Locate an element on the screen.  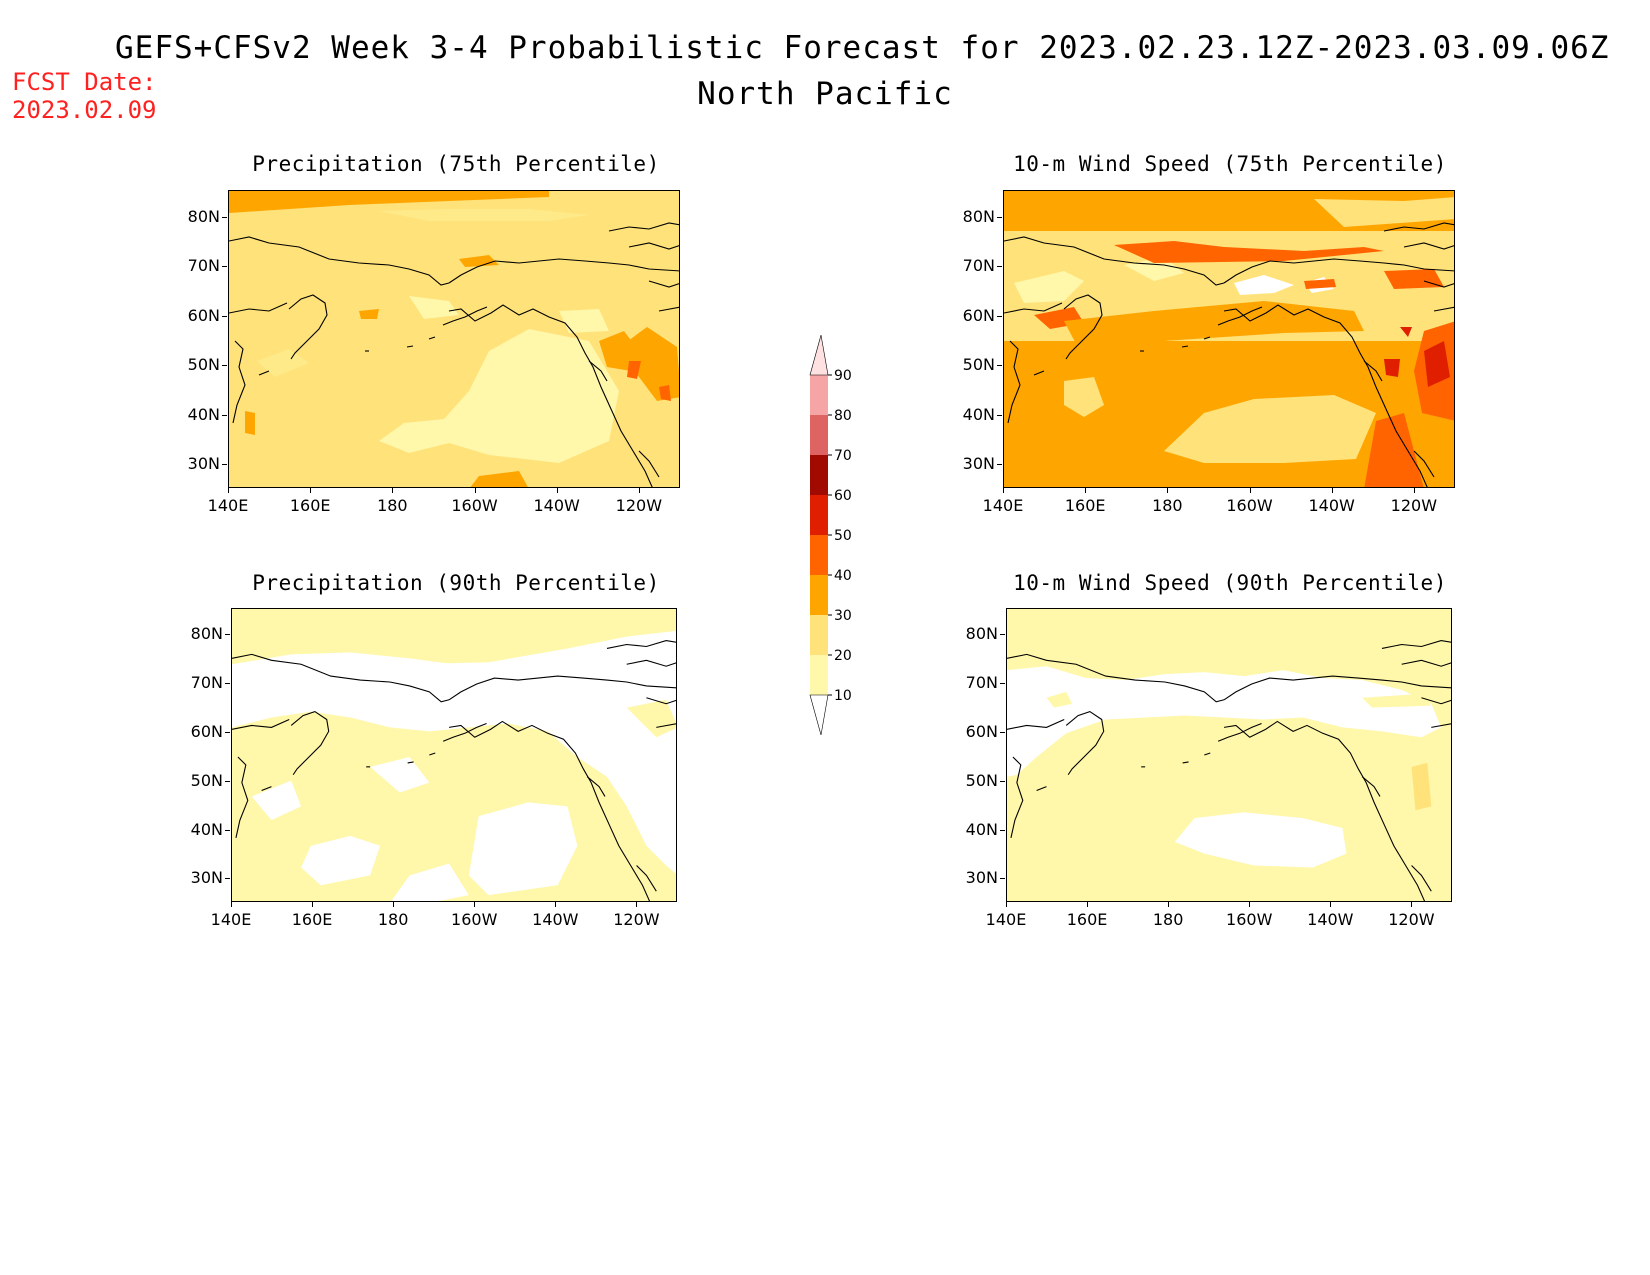
colorbar-label: 30 is located at coordinates (843, 616).